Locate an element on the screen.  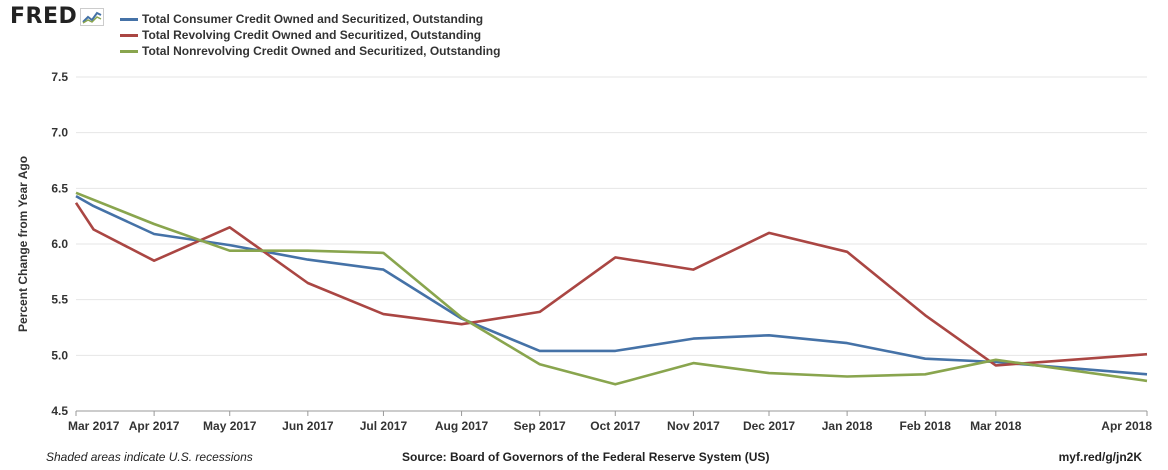
x-tick-label: May 2017 is located at coordinates (230, 426).